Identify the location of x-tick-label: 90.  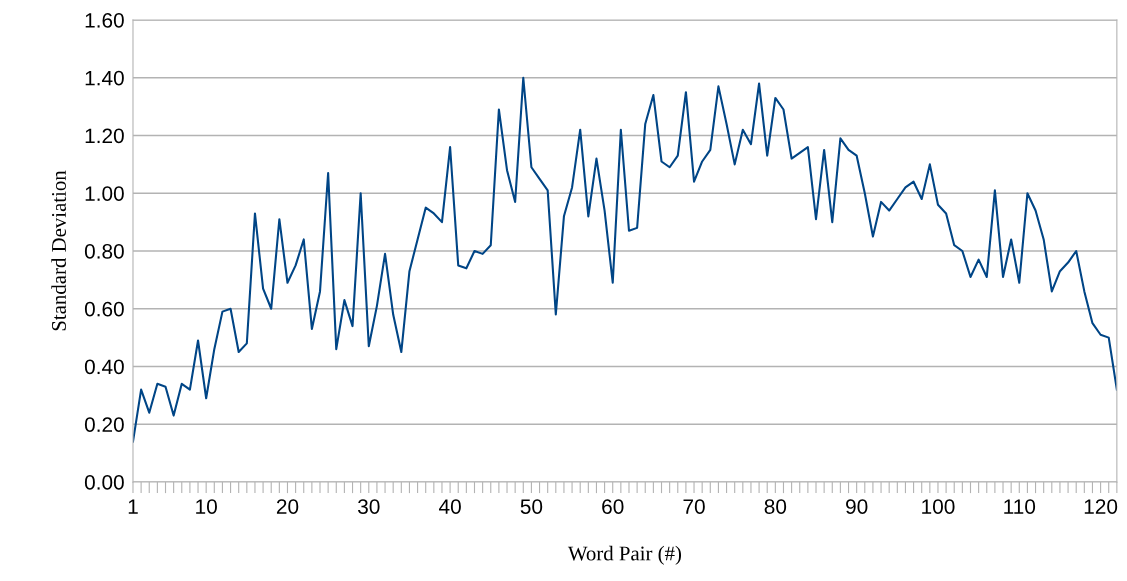
(857, 506).